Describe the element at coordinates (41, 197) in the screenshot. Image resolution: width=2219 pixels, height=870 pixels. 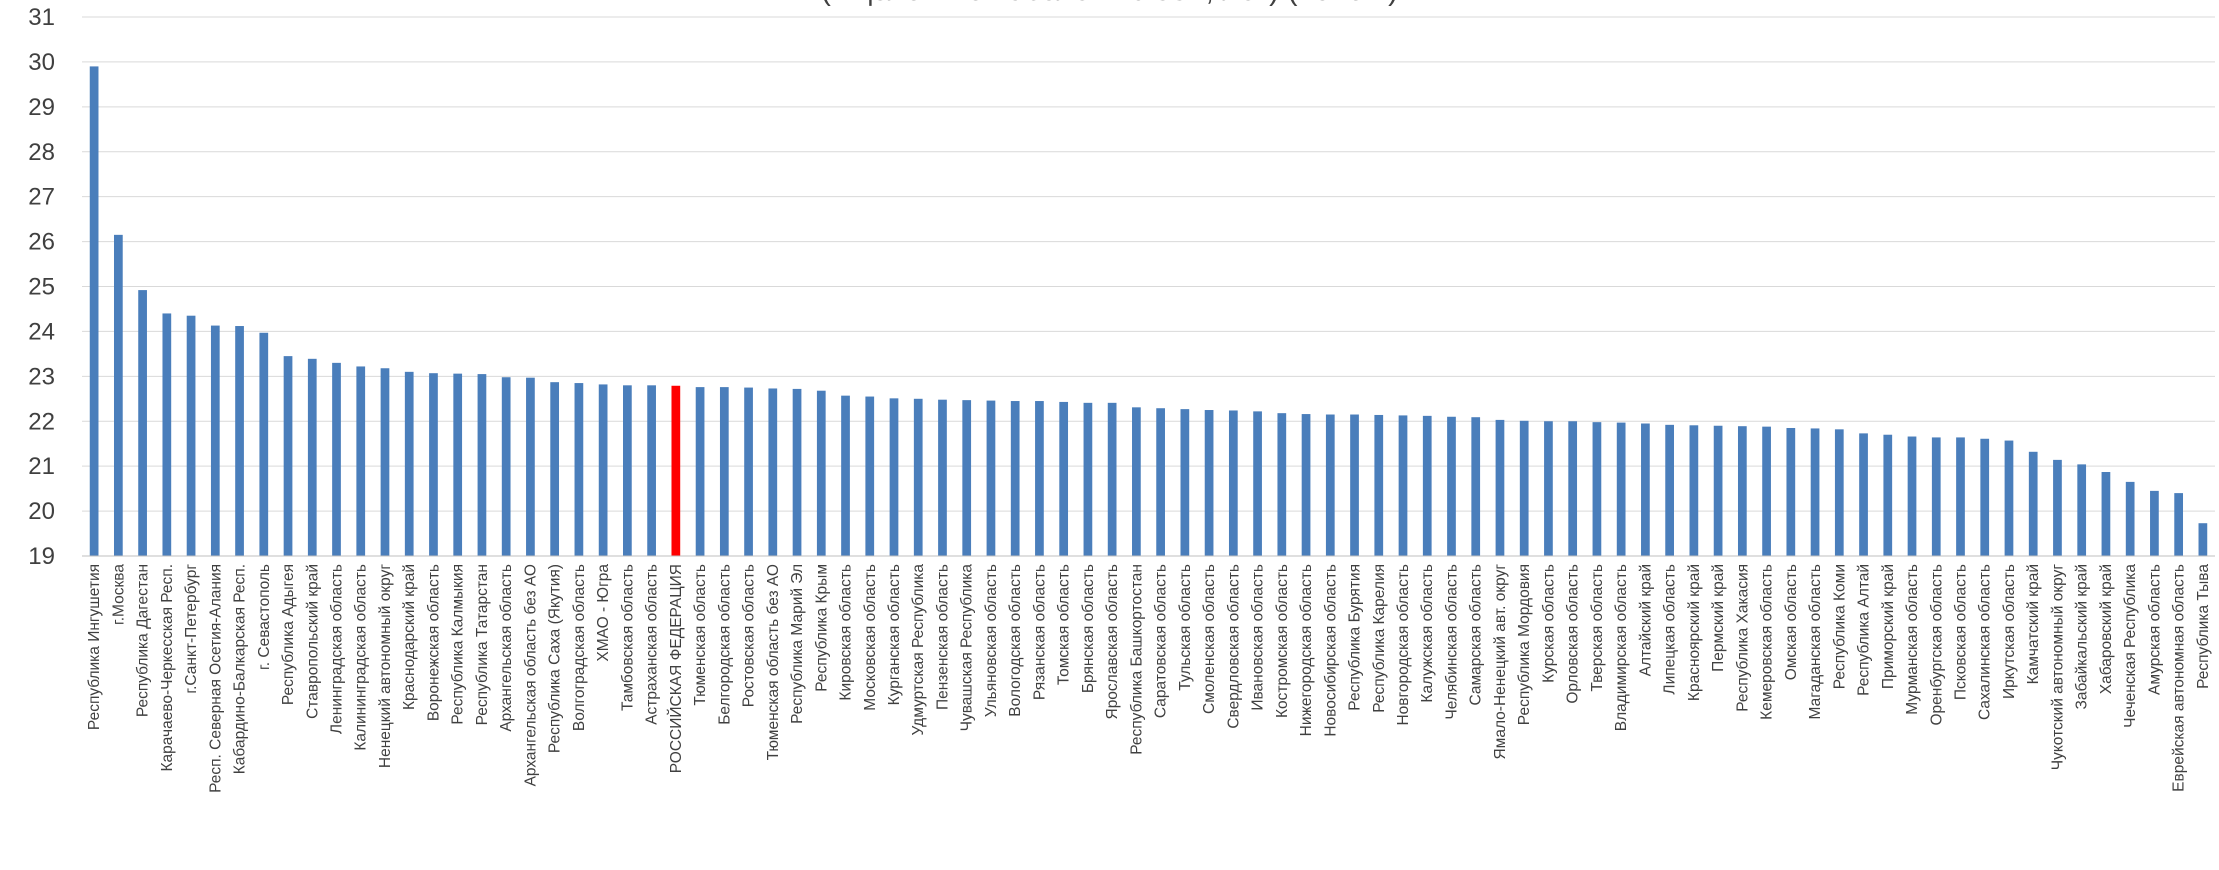
I see `y-tick-label: 27` at that location.